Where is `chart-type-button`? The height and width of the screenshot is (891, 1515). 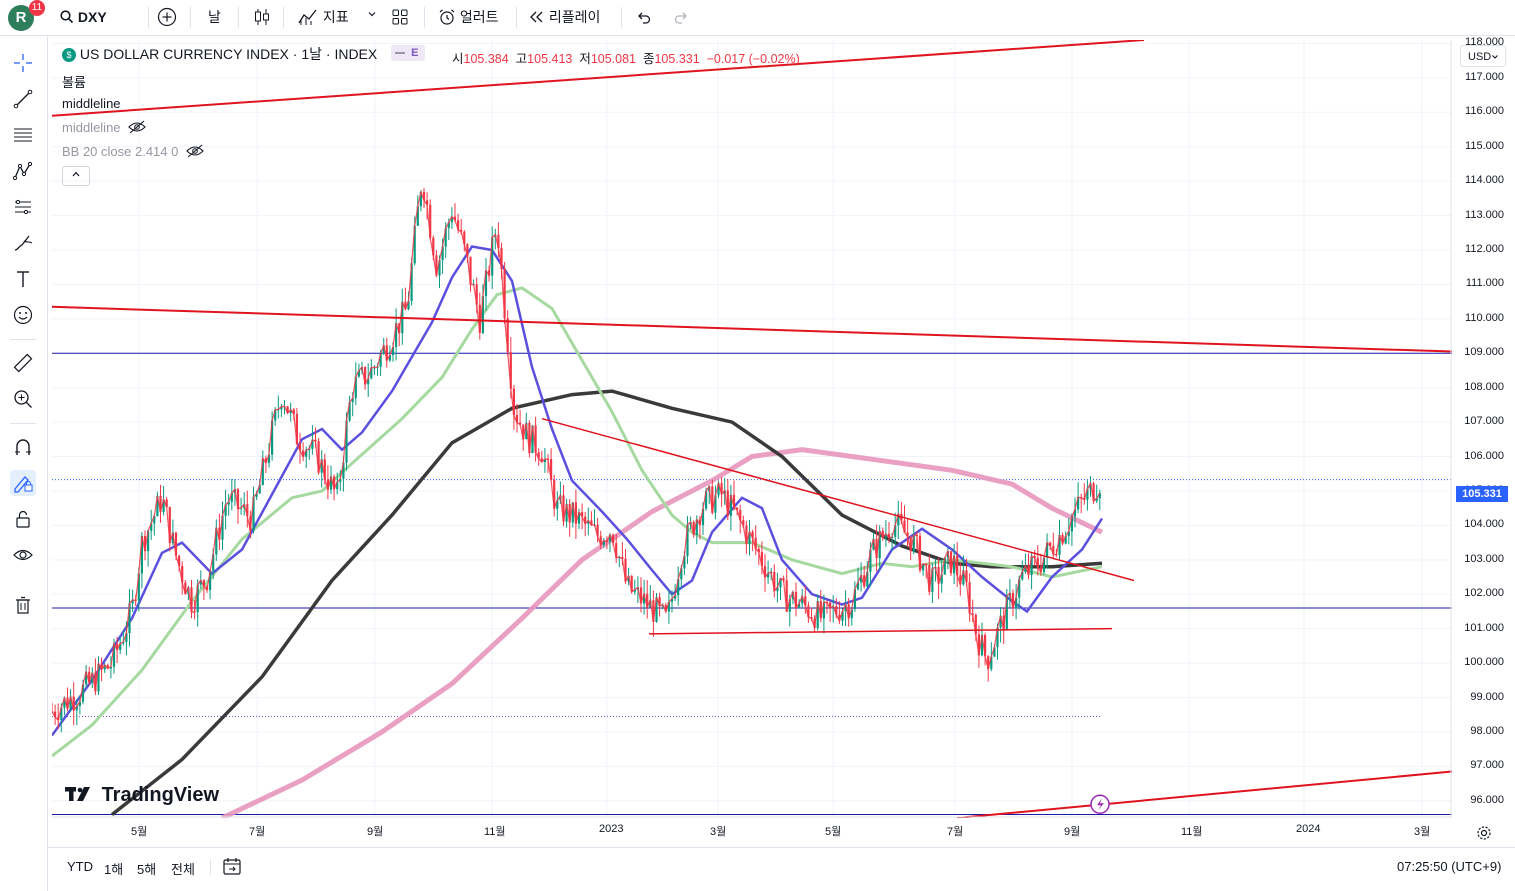 chart-type-button is located at coordinates (262, 17).